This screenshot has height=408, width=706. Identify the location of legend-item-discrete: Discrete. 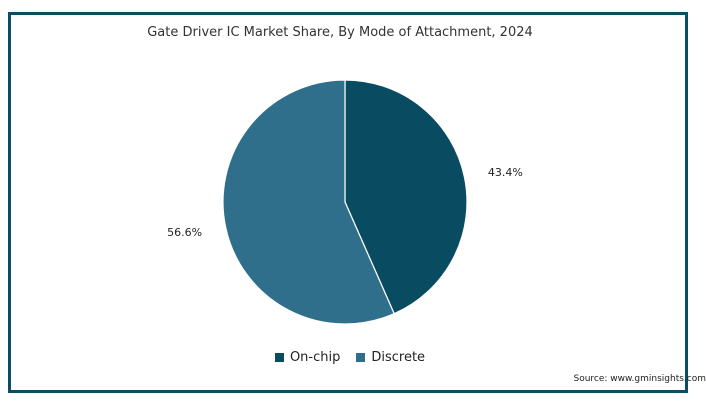
(390, 357).